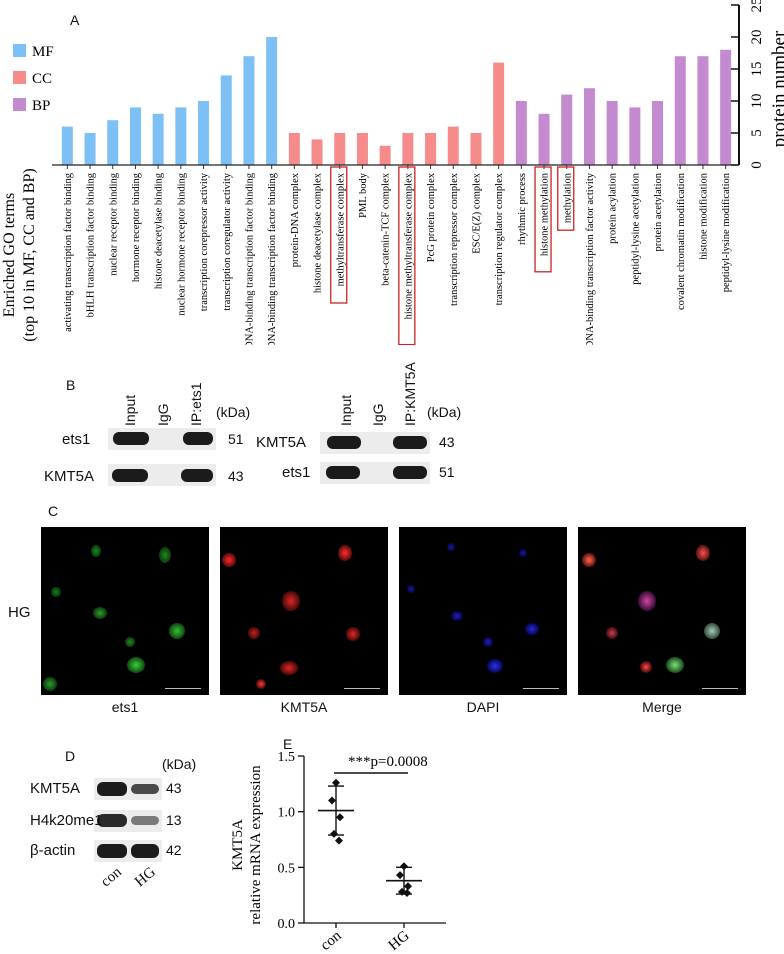  I want to click on micrograph-ets1, so click(125, 611).